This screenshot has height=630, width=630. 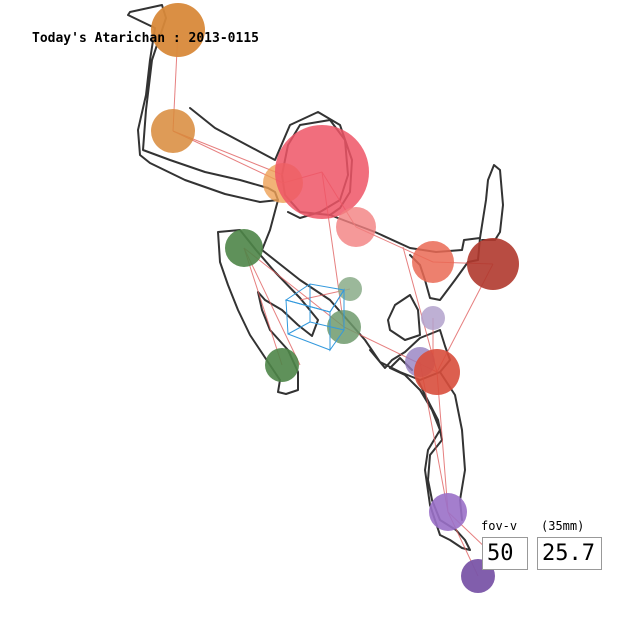 I want to click on joint-left-hand, so click(x=493, y=264).